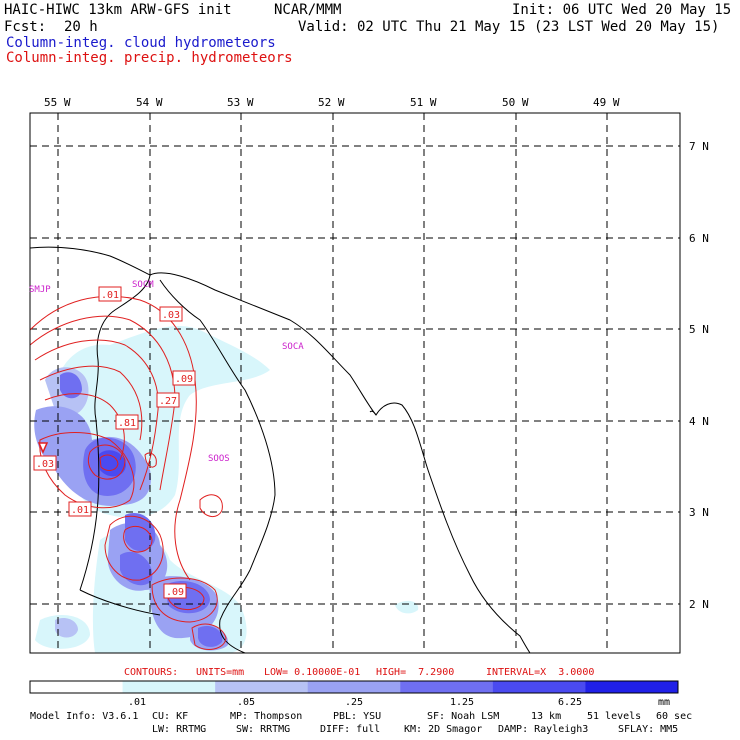  I want to click on lon-label: 52 W, so click(331, 102).